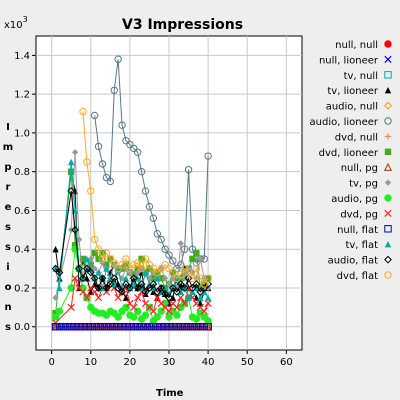  Describe the element at coordinates (22, 56) in the screenshot. I see `y-tick-label: 1.4` at that location.